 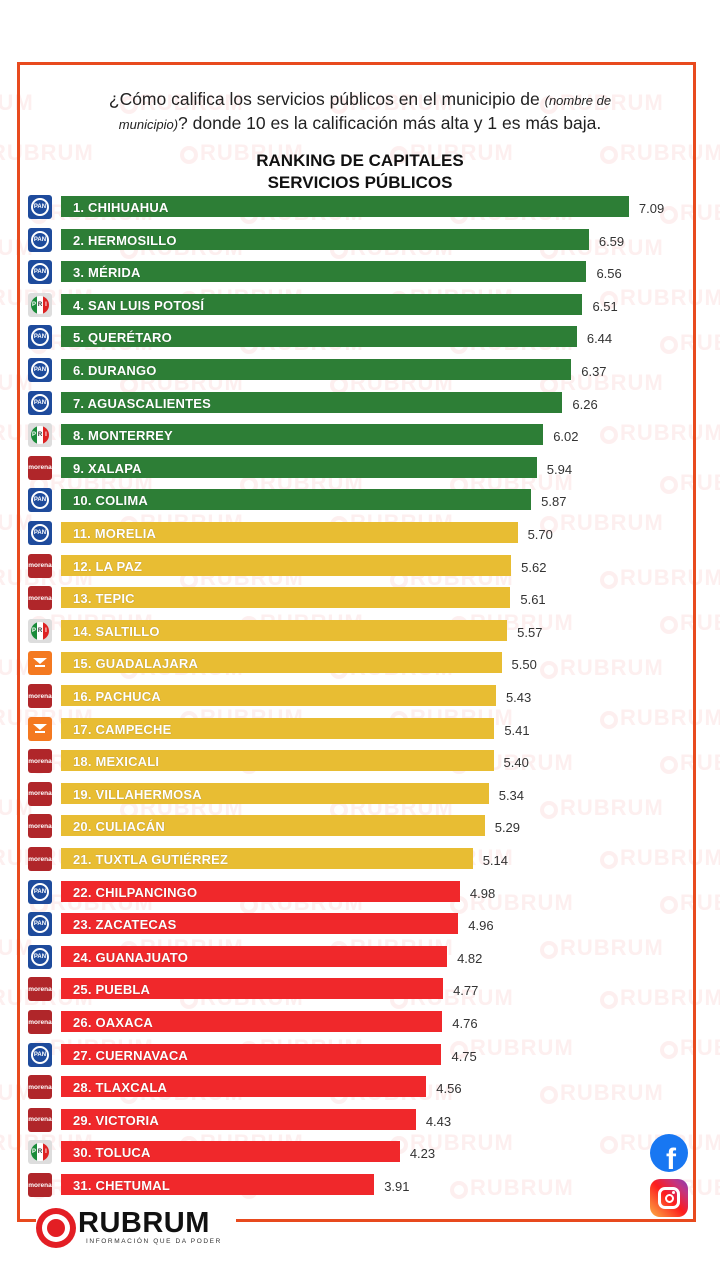 What do you see at coordinates (131, 957) in the screenshot?
I see `category-label: 24. GUANAJUATO` at bounding box center [131, 957].